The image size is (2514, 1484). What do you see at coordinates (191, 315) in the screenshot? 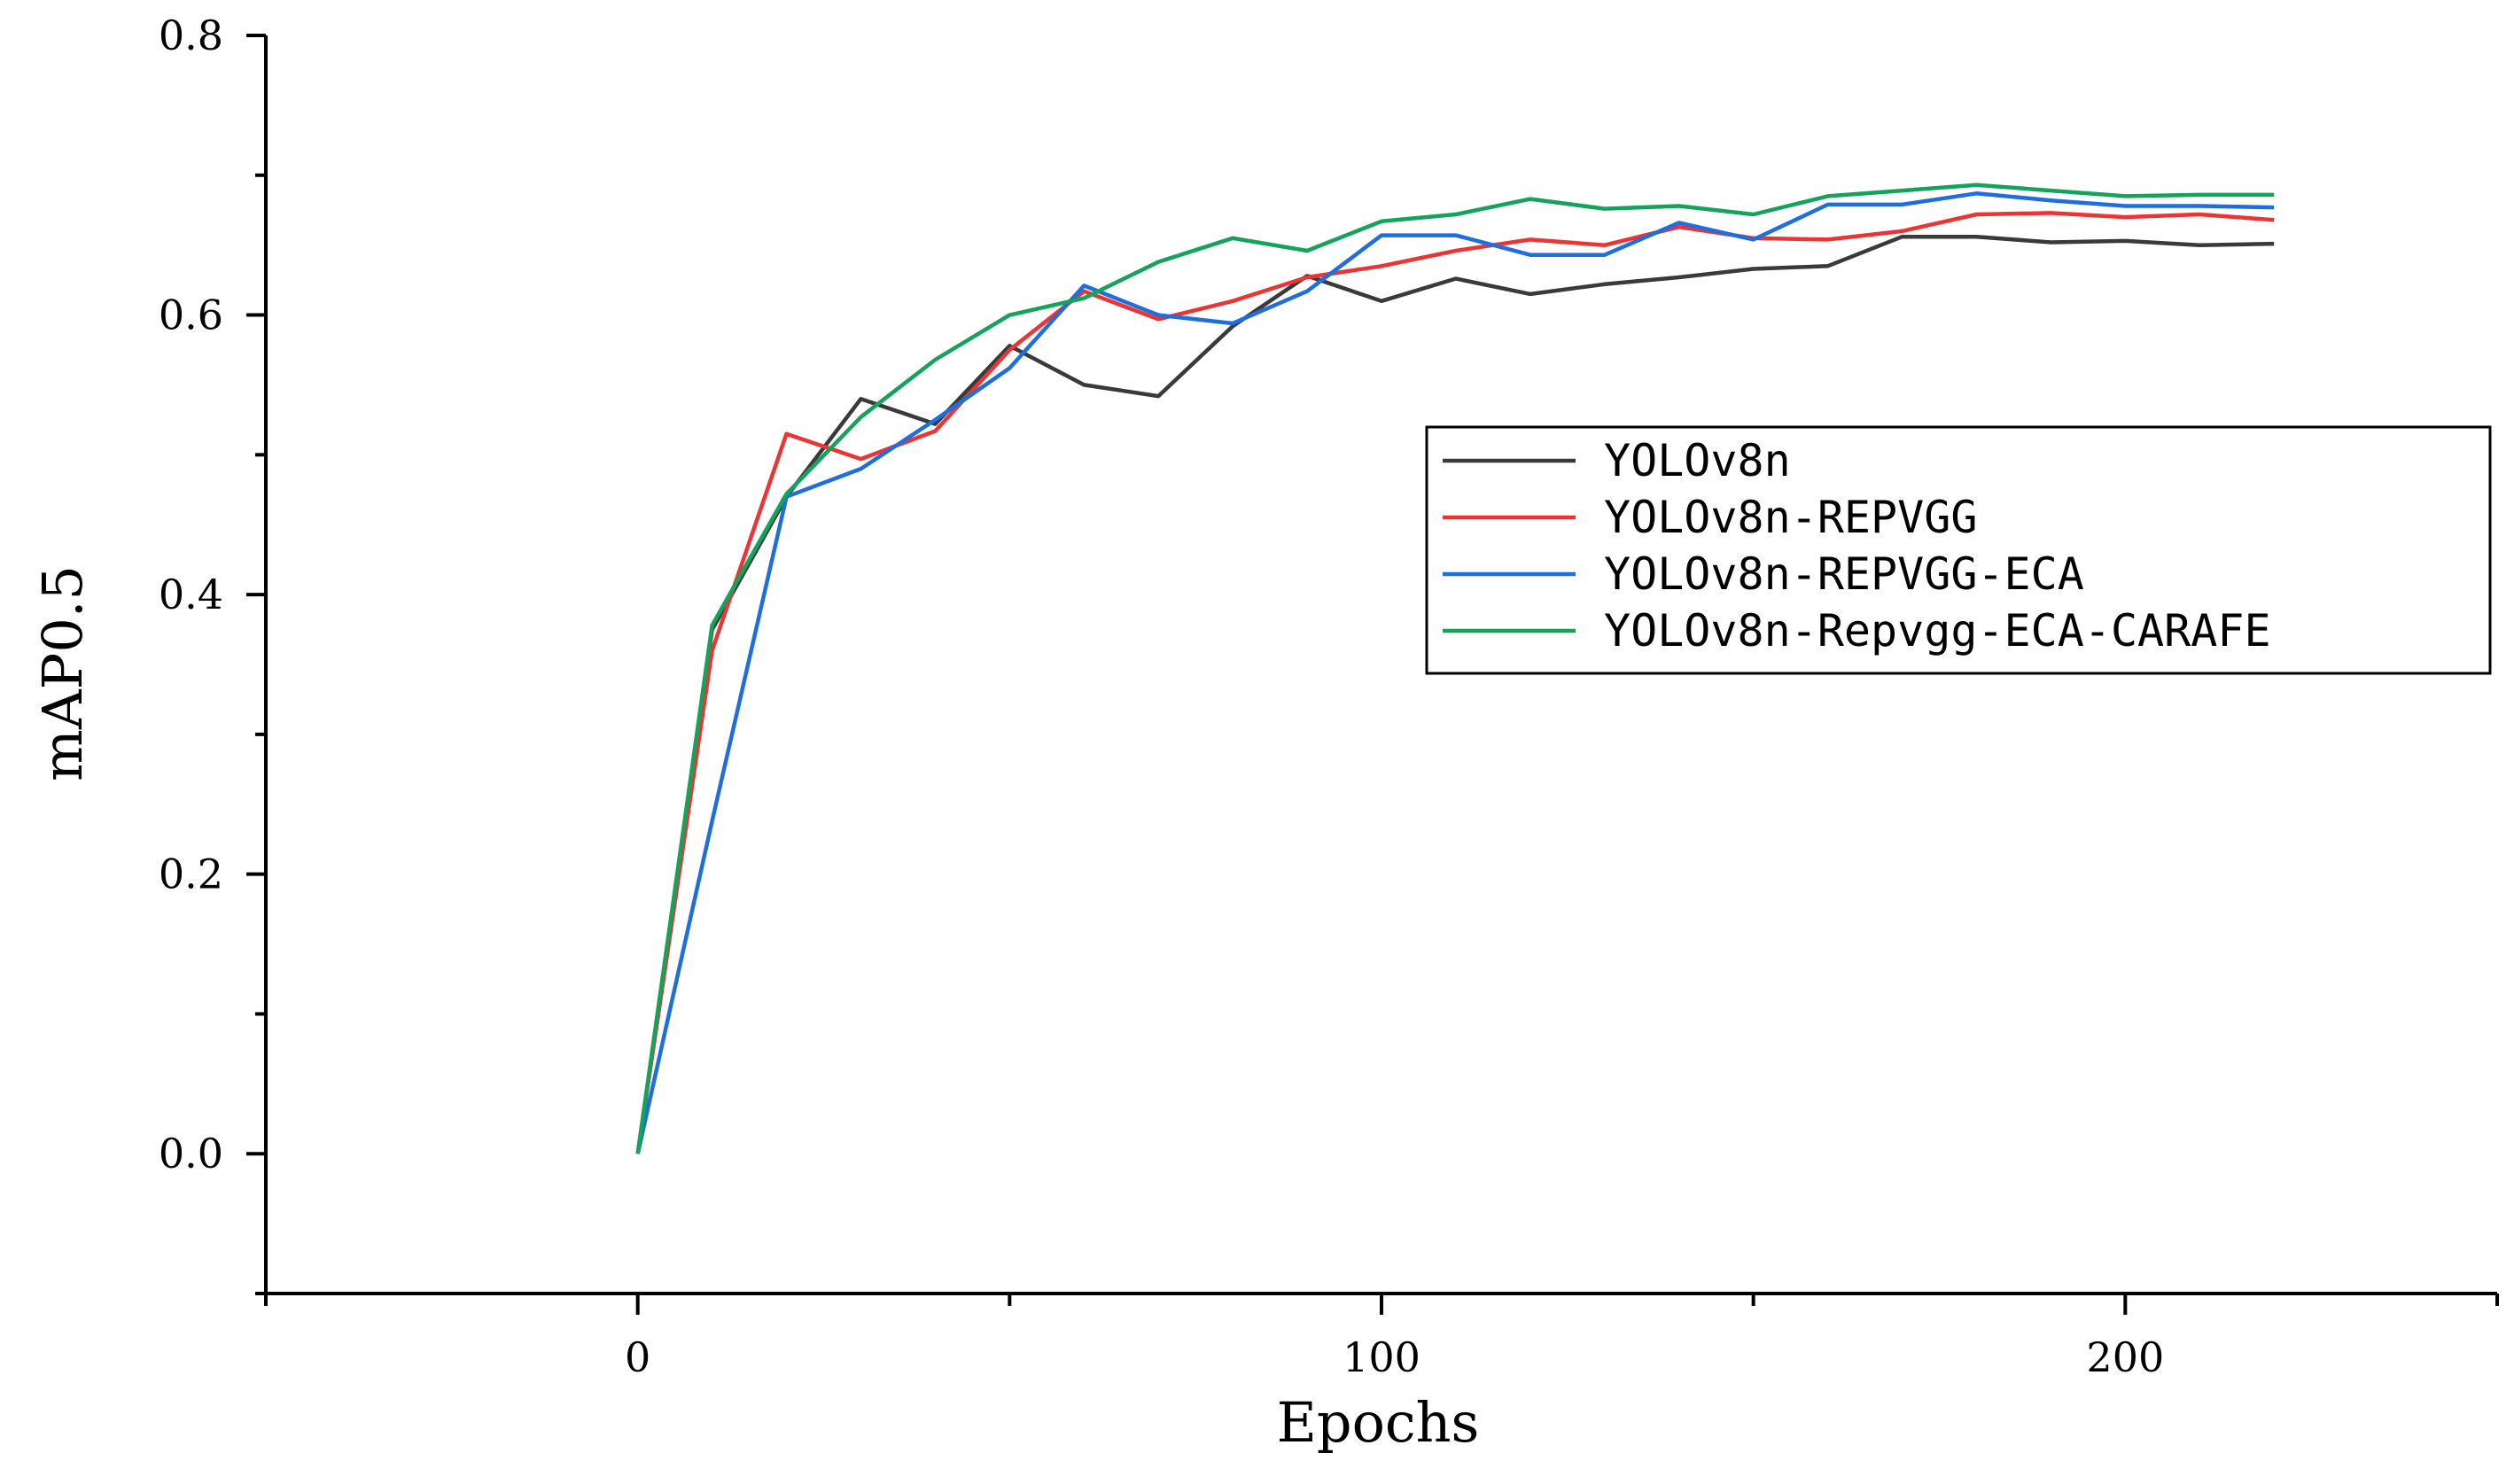
I see `y-tick-label: 0.6` at bounding box center [191, 315].